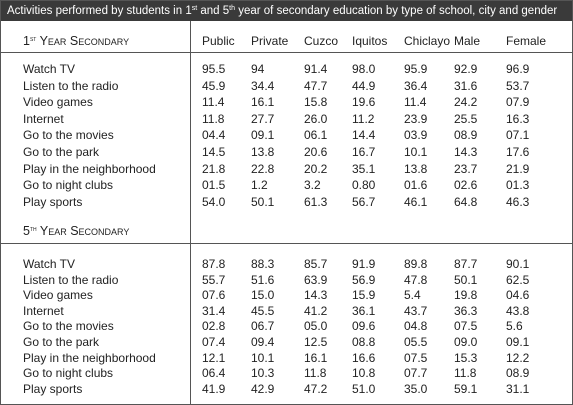 The height and width of the screenshot is (405, 573). I want to click on cell: 23.7, so click(466, 168).